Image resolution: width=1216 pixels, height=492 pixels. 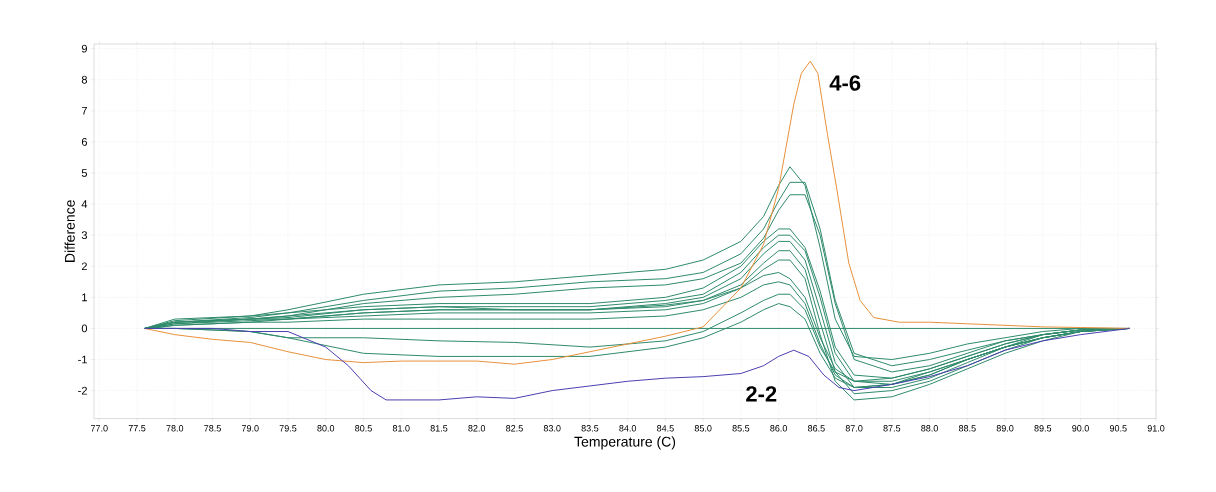 I want to click on y-tick-label: 6, so click(x=84, y=142).